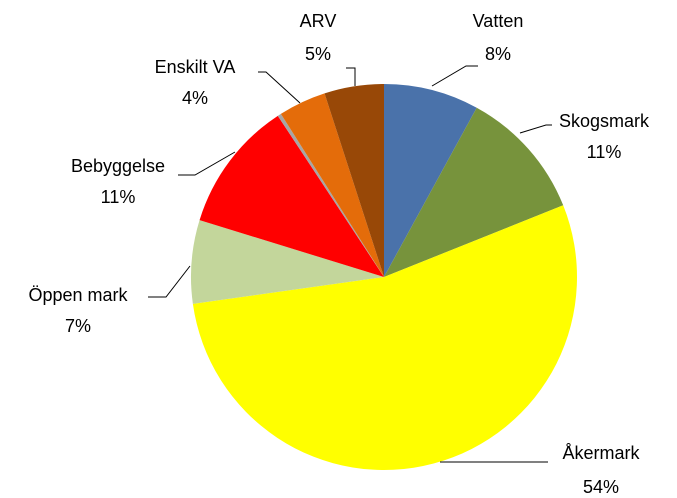 The height and width of the screenshot is (498, 677). What do you see at coordinates (604, 121) in the screenshot?
I see `slice-label: Skogsmark` at bounding box center [604, 121].